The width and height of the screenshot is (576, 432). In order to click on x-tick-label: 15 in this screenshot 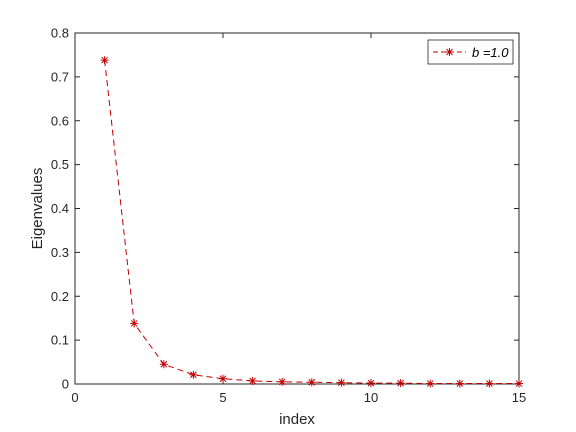, I will do `click(519, 397)`.